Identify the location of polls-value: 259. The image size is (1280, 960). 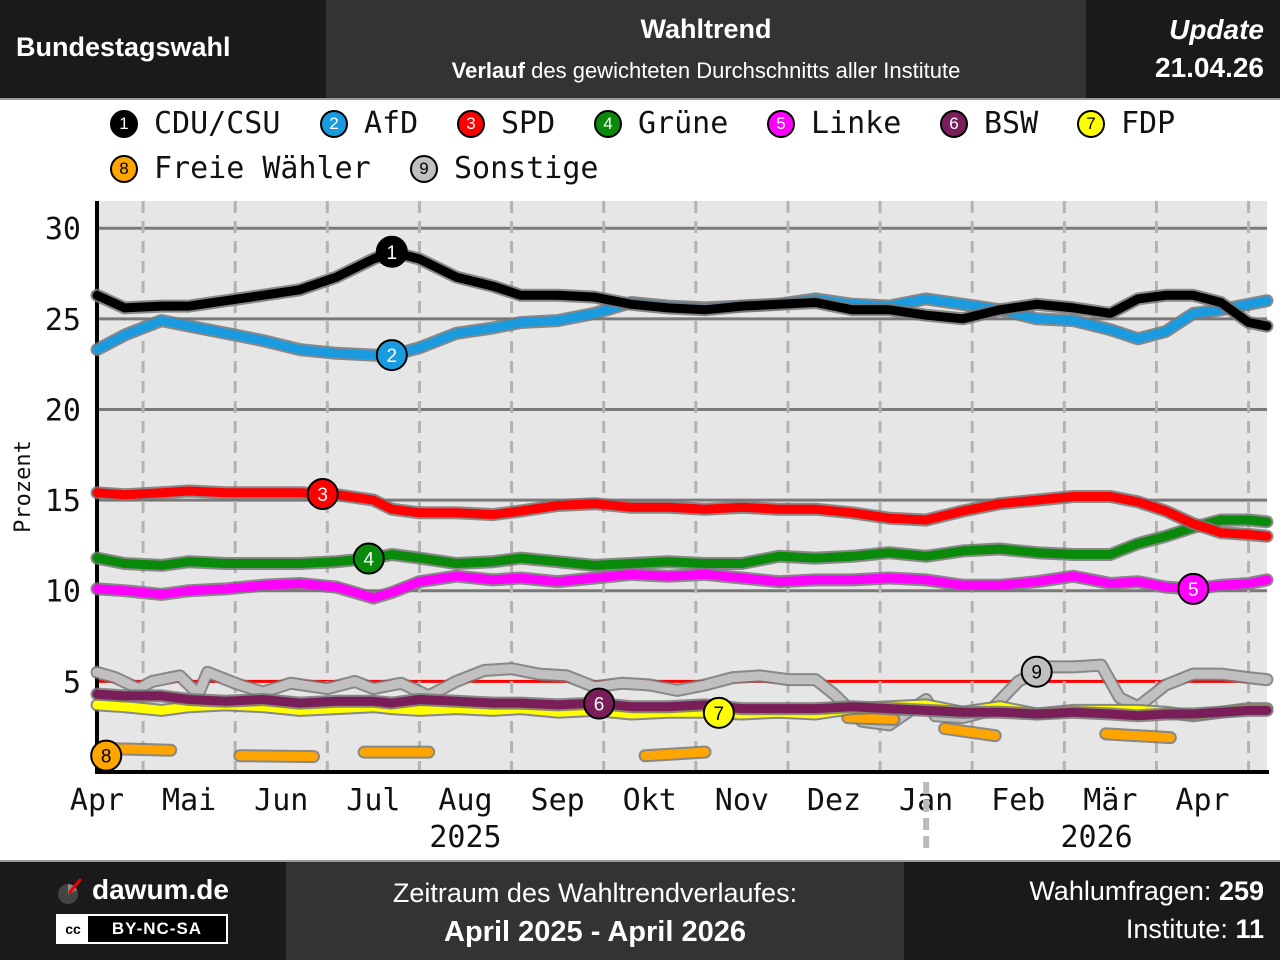
(1241, 891).